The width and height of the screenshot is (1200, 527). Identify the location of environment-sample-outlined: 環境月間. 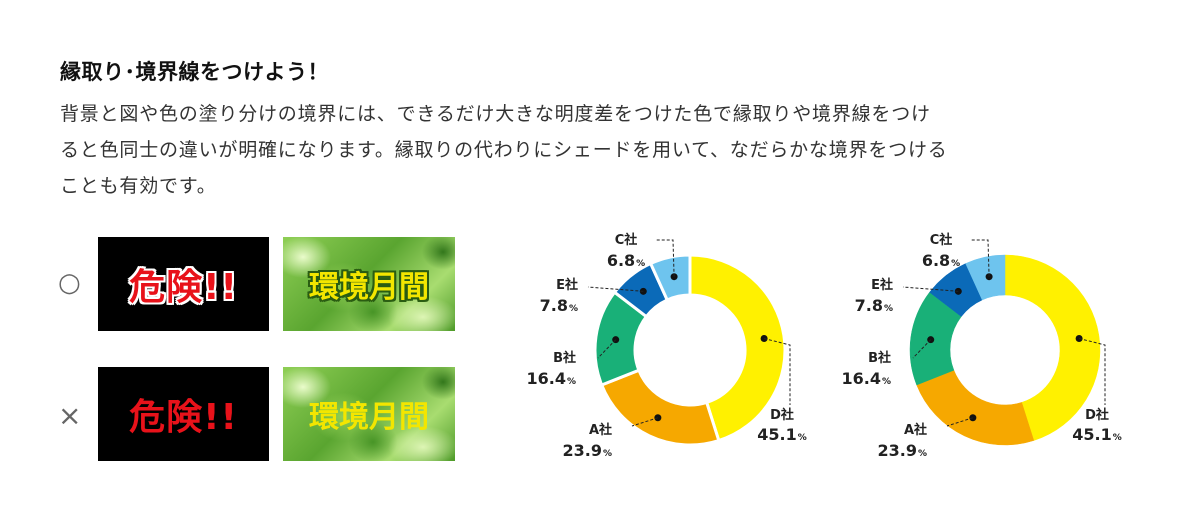
(369, 284).